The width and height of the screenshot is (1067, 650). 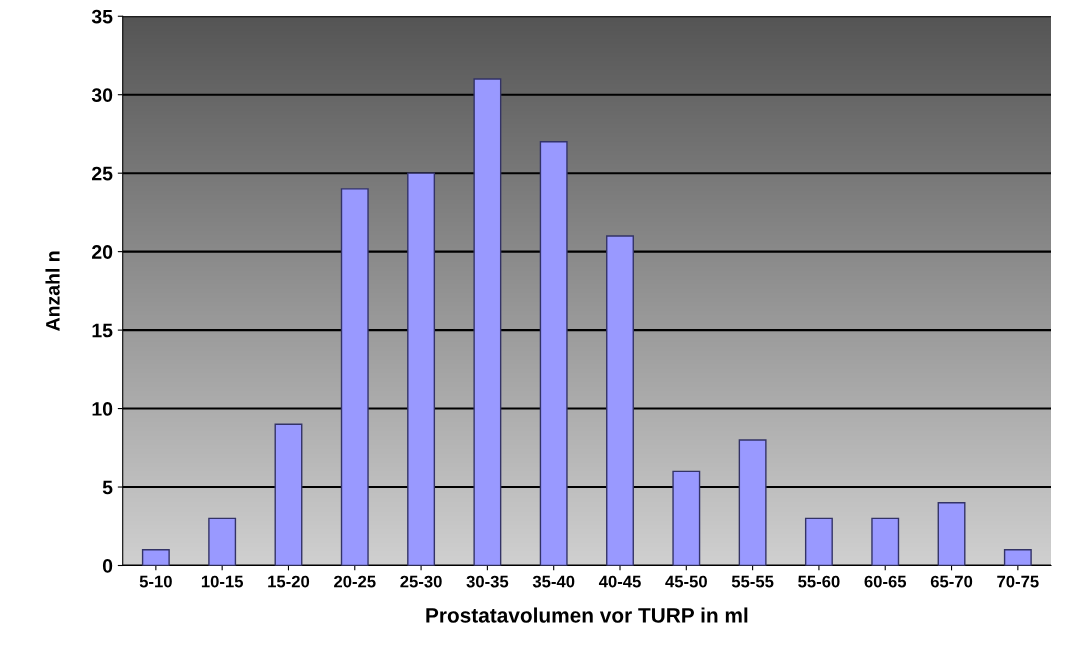 I want to click on x-tick-label: 45-50, so click(x=686, y=581).